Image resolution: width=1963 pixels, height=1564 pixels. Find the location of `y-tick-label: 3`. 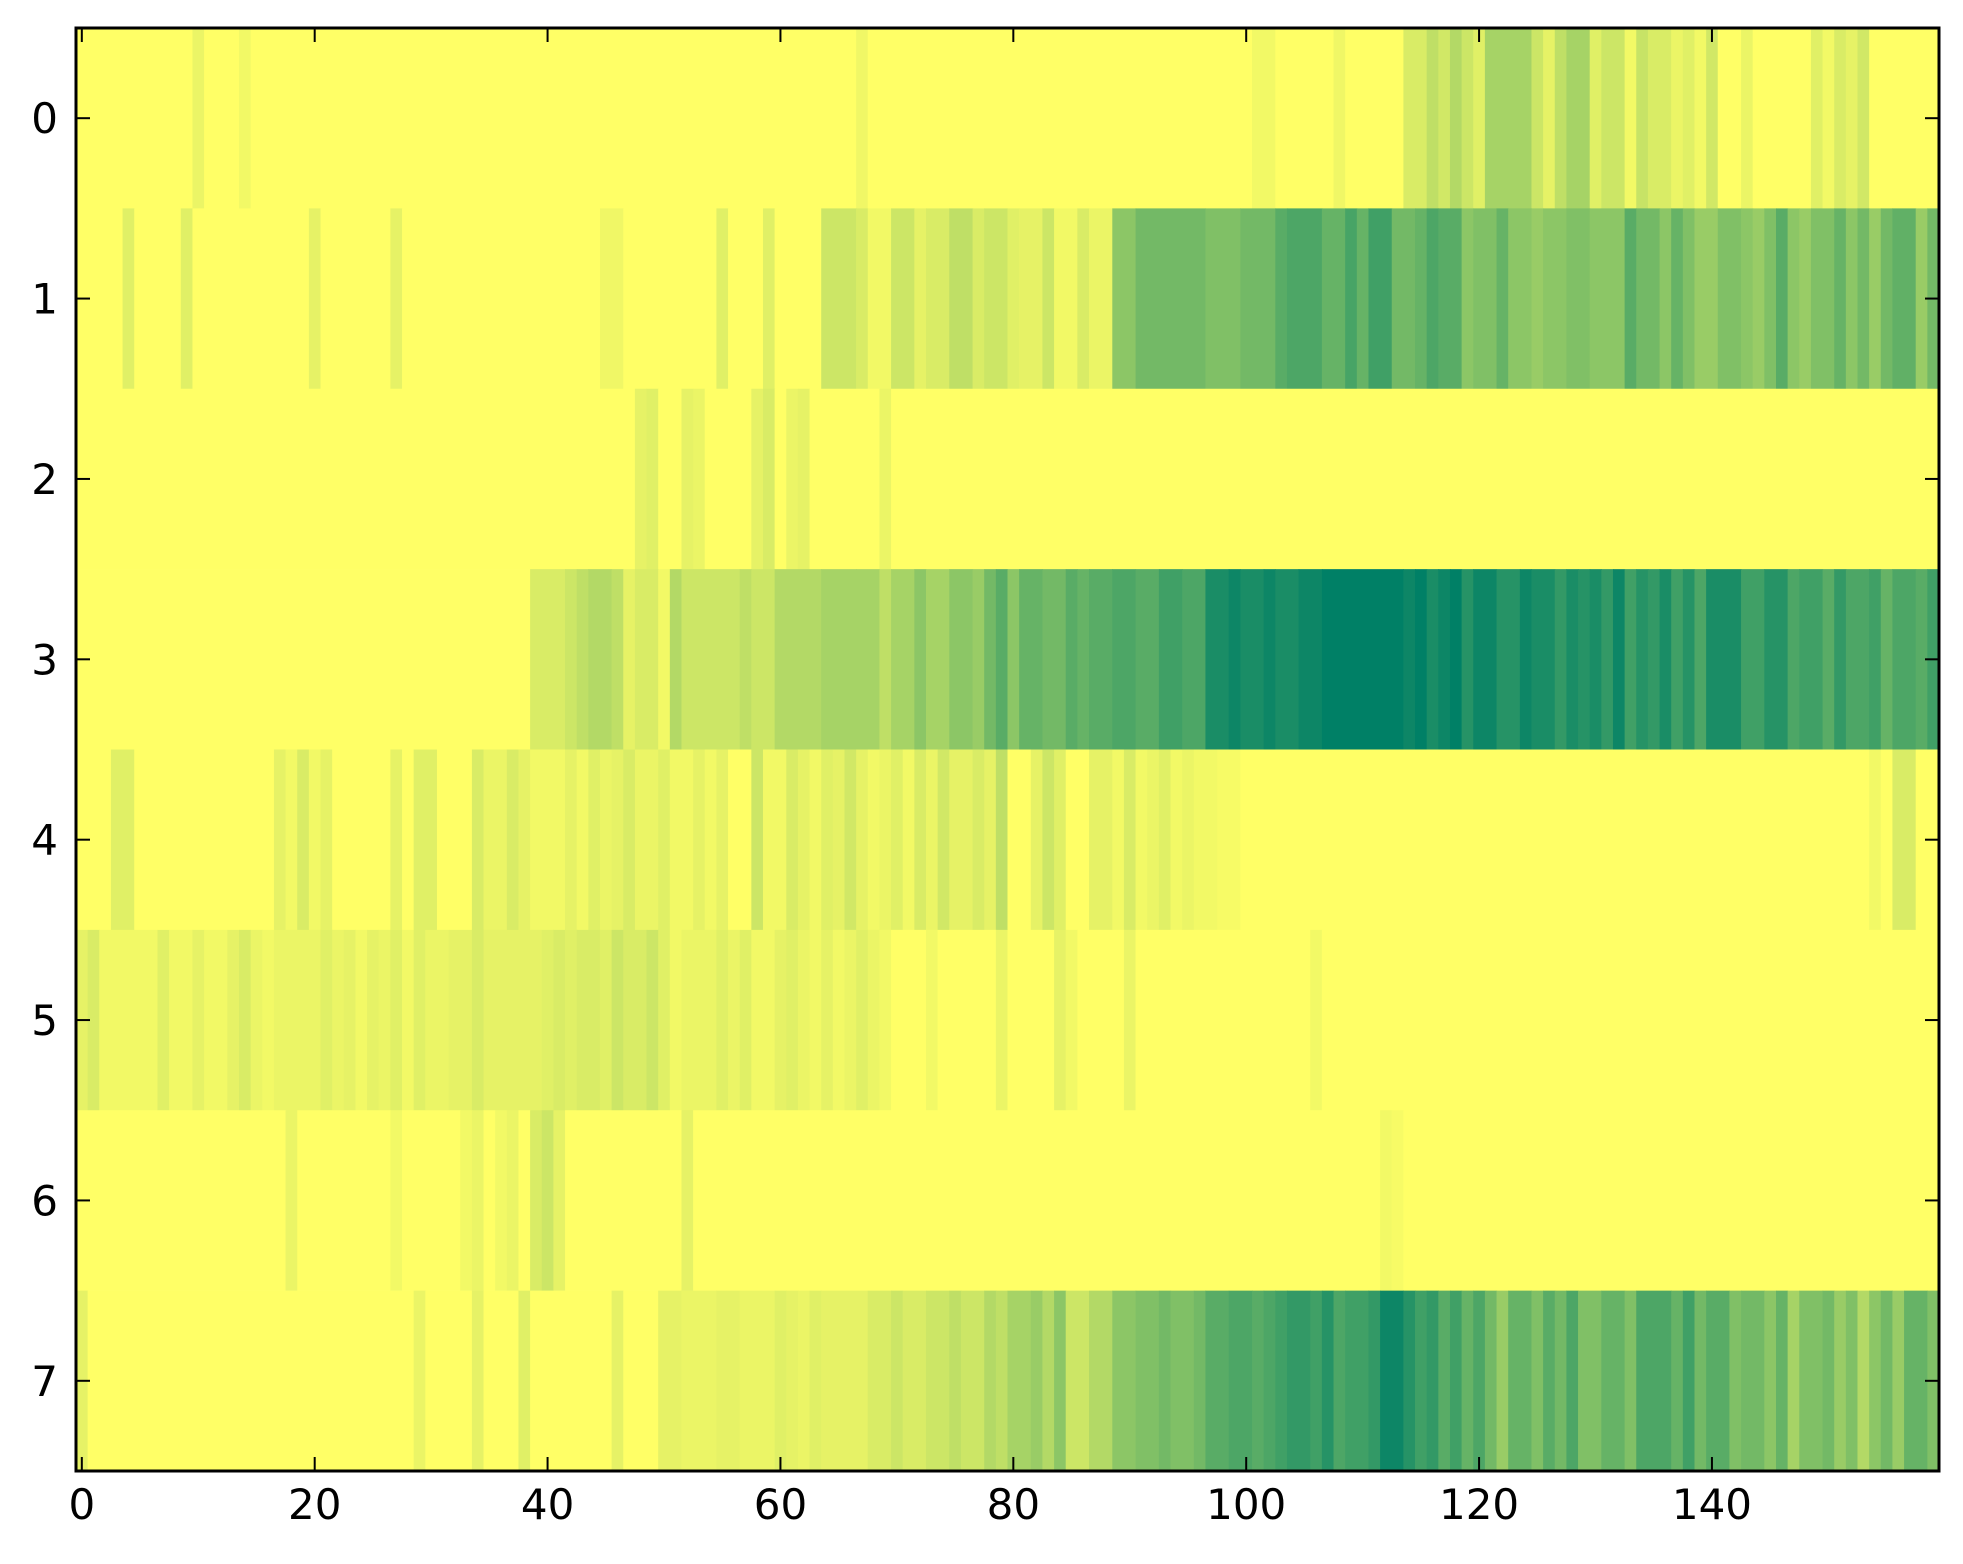

y-tick-label: 3 is located at coordinates (44, 659).